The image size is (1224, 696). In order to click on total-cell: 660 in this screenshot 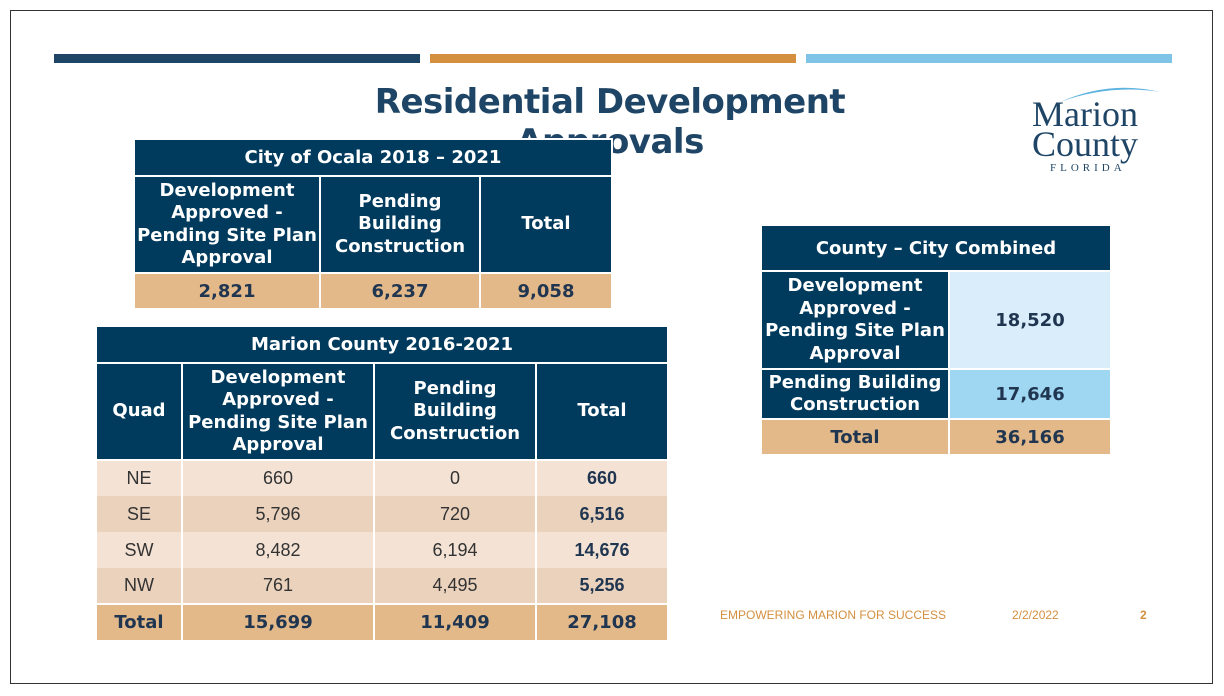, I will do `click(602, 478)`.